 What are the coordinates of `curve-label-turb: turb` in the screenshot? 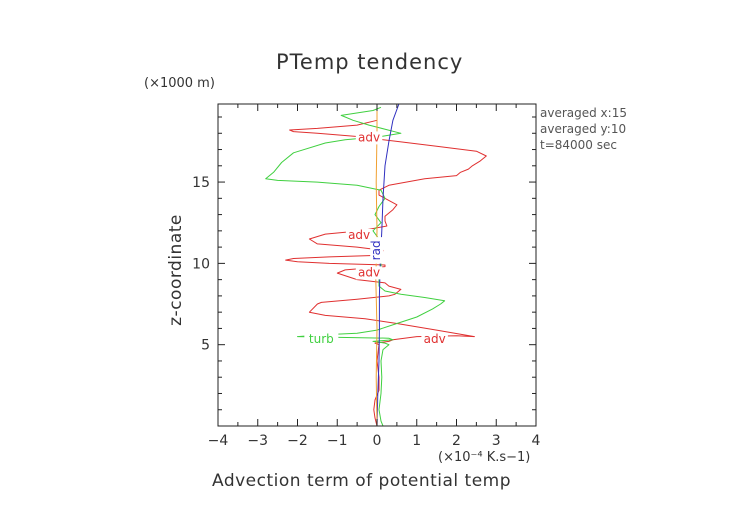 It's located at (321, 339).